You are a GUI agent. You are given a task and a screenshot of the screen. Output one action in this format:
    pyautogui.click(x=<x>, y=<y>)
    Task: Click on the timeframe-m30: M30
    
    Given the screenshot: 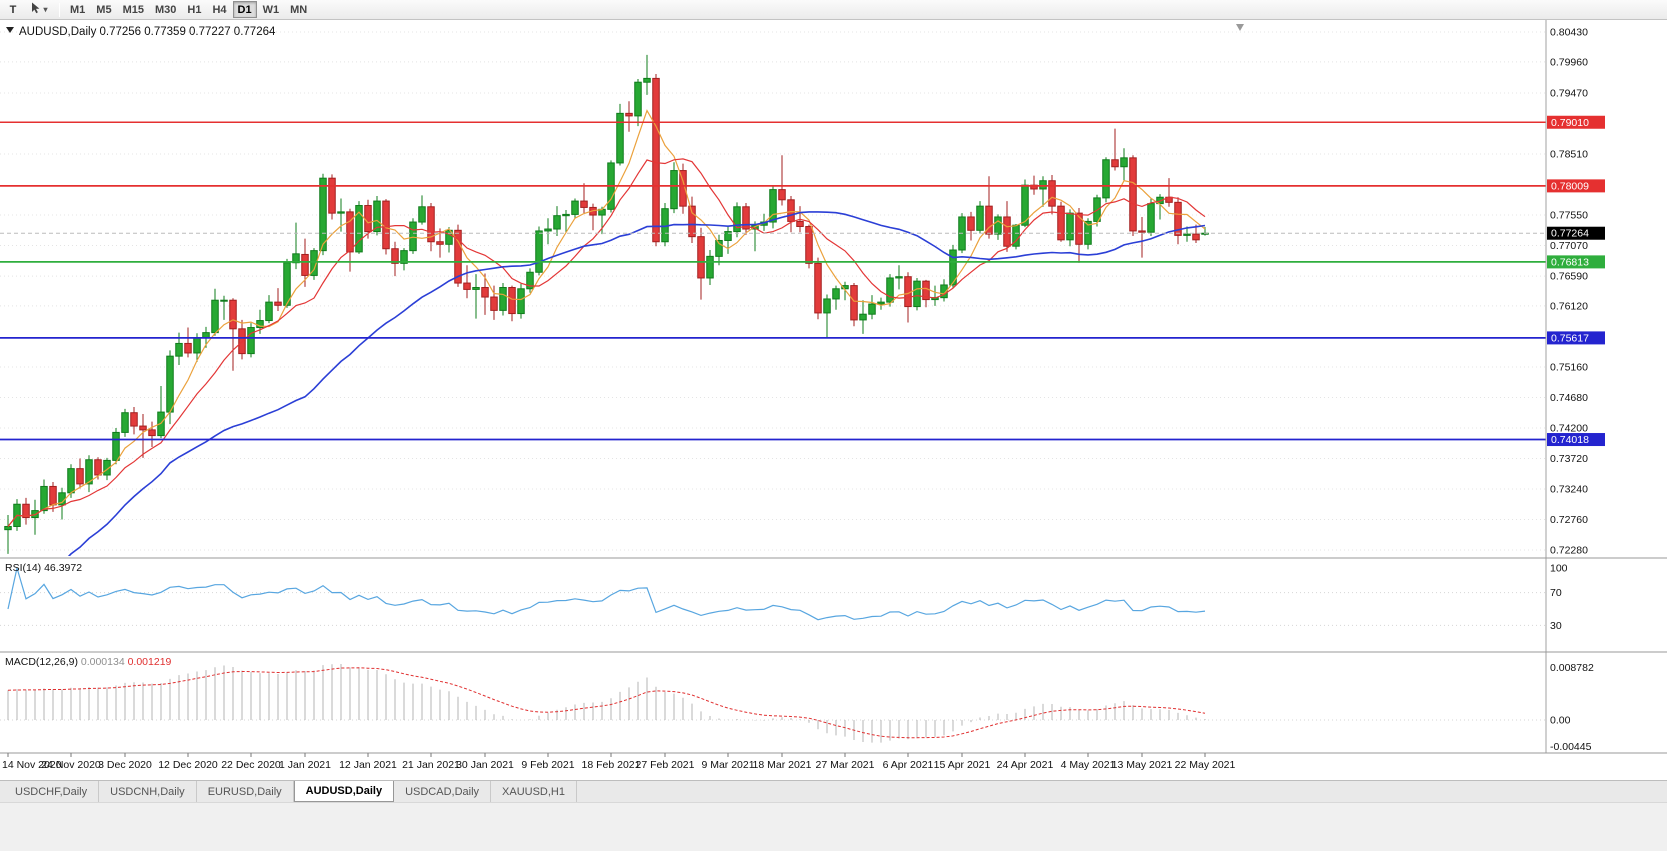 What is the action you would take?
    pyautogui.click(x=165, y=9)
    